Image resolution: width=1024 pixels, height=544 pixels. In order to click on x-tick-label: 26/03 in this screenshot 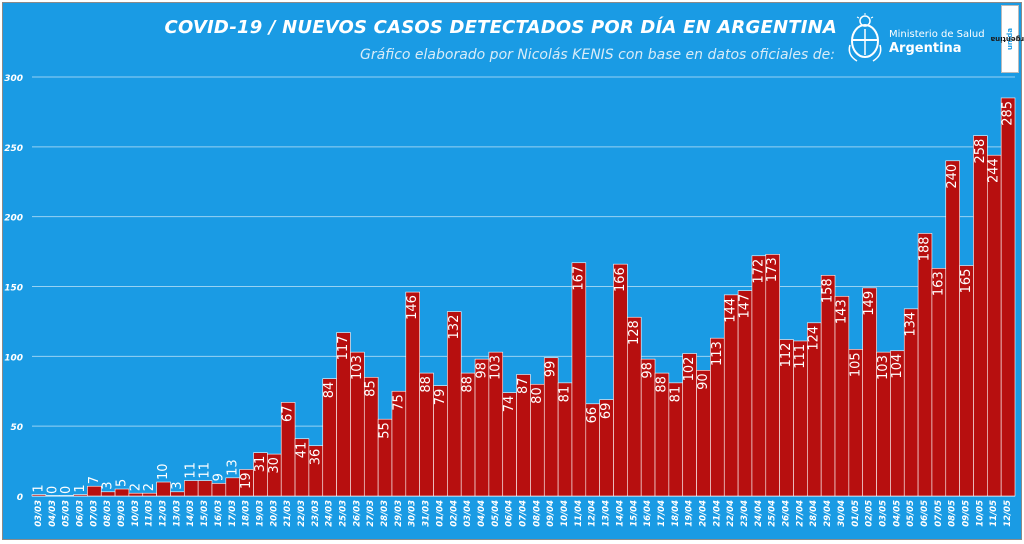, I will do `click(357, 513)`.